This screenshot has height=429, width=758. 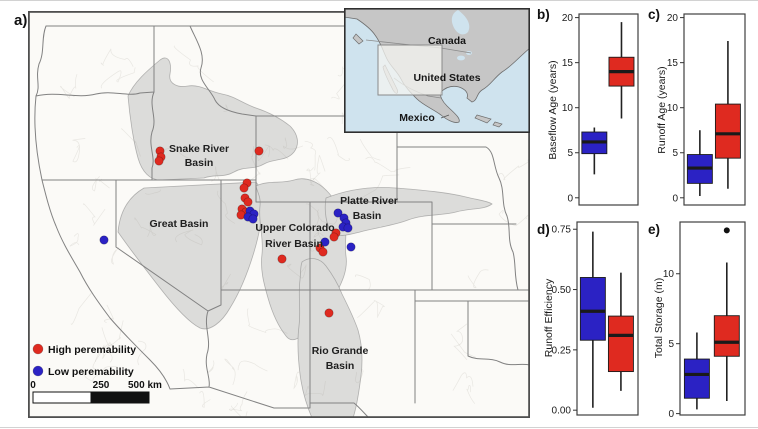 I want to click on figure-bottom-border, so click(x=379, y=427).